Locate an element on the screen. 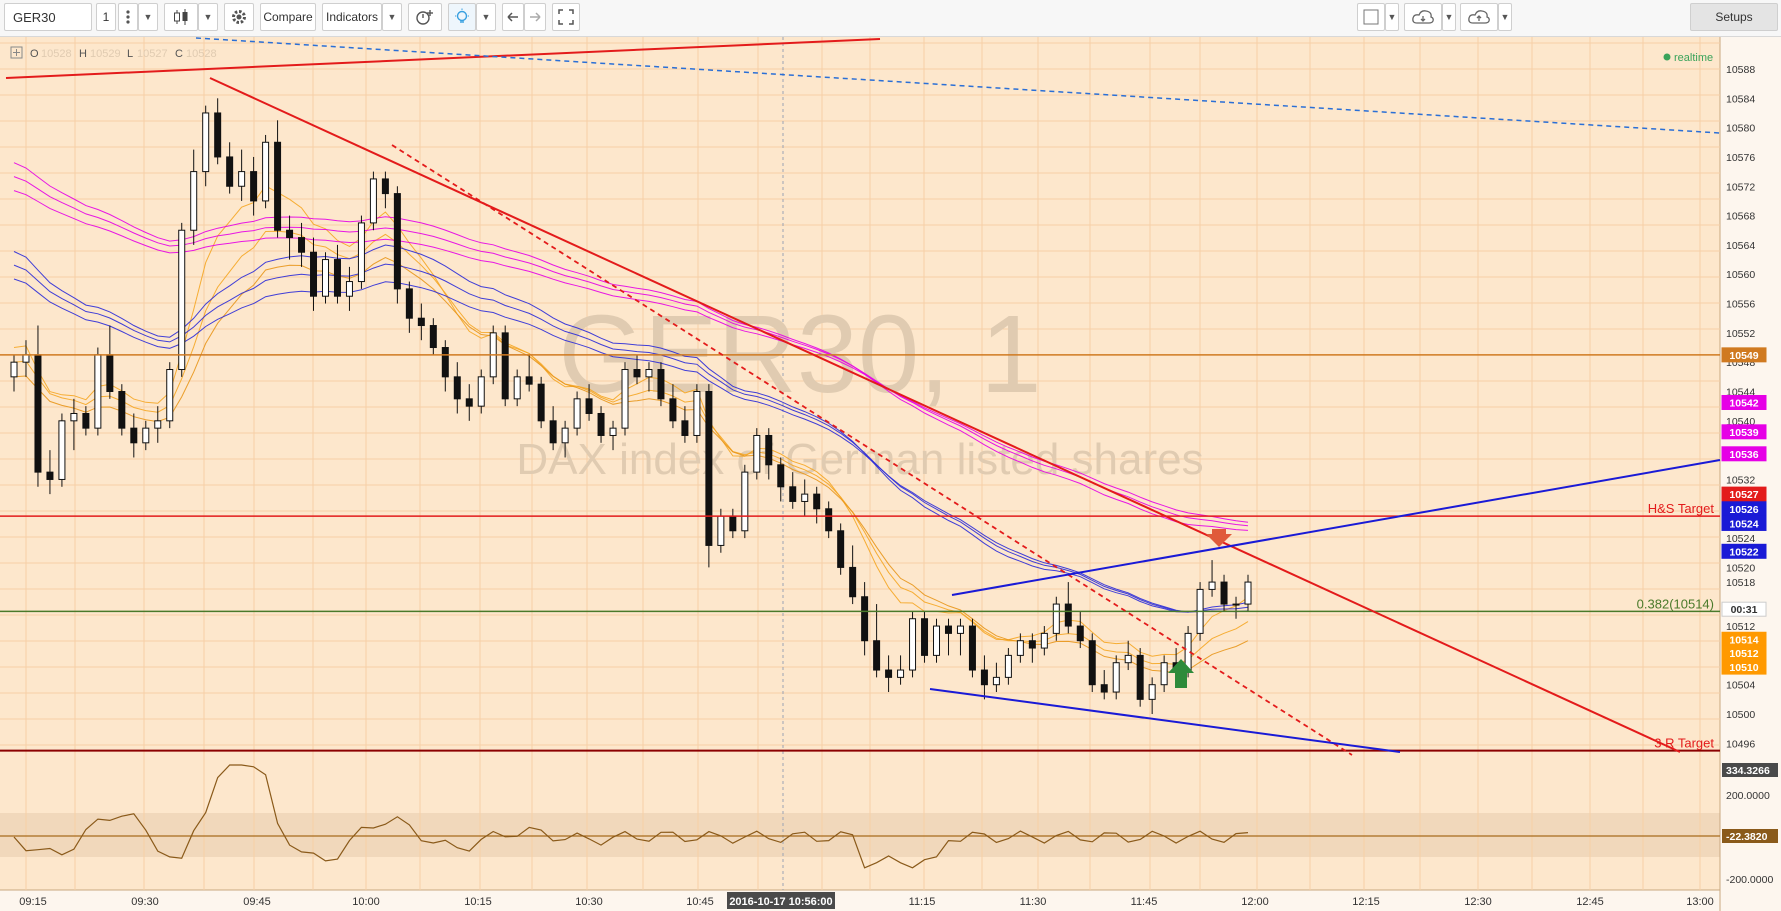  settings-button is located at coordinates (239, 17).